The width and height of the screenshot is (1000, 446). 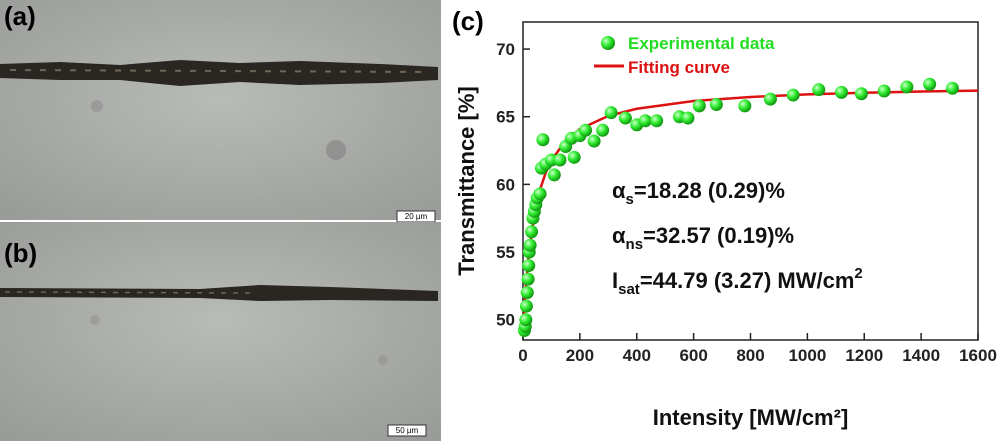 I want to click on x-tick-label: 800, so click(x=750, y=355).